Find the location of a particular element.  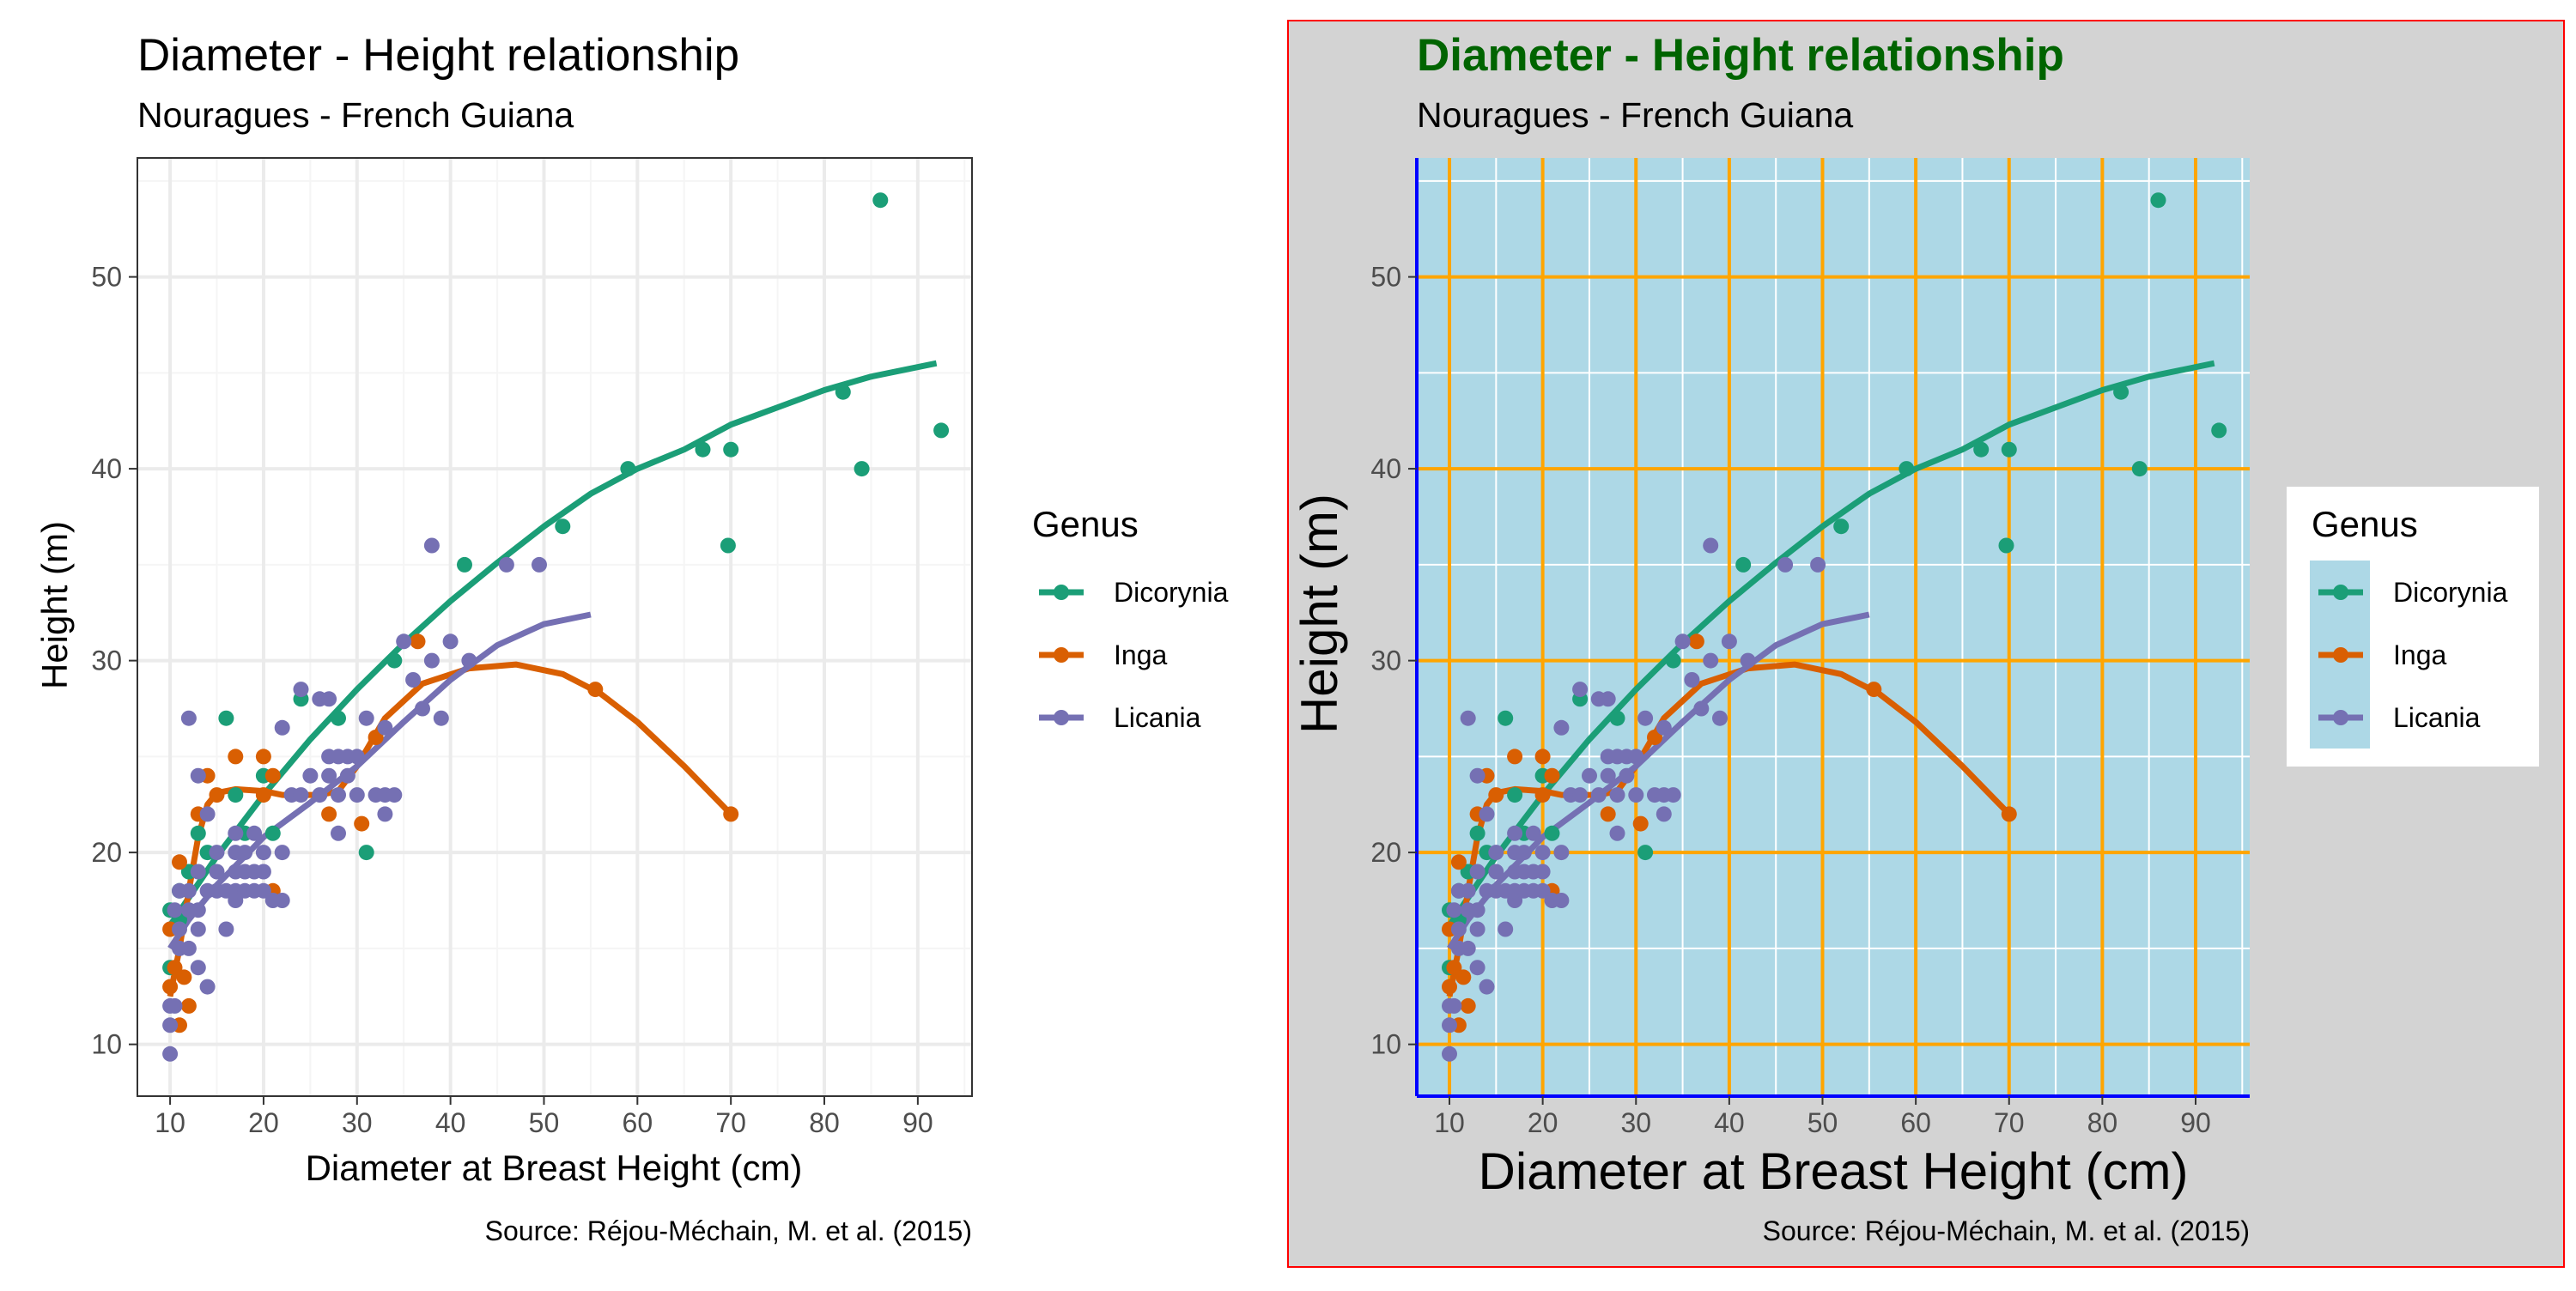

panel-2-fit-line-dicorynia is located at coordinates (1831, 644).